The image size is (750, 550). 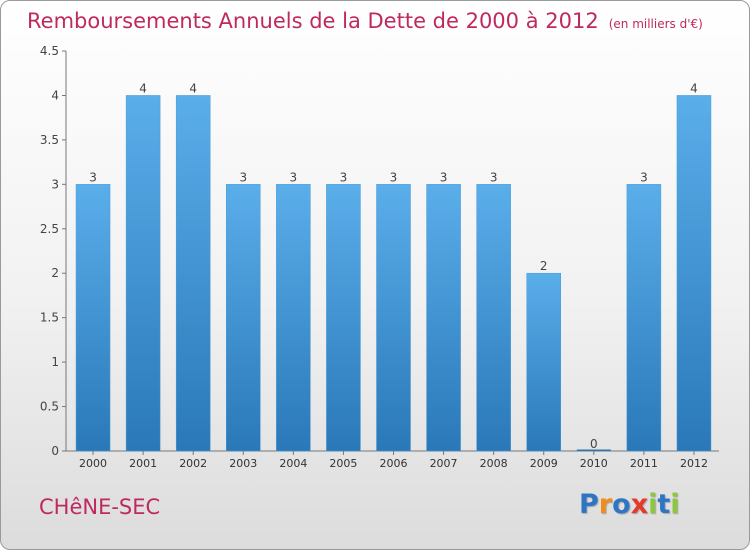 I want to click on y-tick-label: 0.5, so click(x=49, y=407).